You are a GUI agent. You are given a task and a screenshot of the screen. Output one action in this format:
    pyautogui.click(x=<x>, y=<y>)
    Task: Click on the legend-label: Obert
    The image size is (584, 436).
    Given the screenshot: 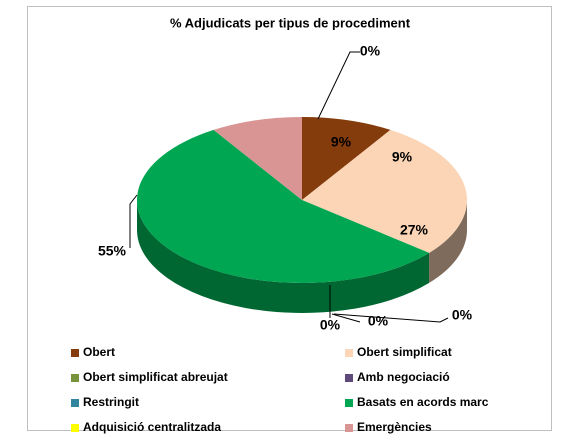 What is the action you would take?
    pyautogui.click(x=99, y=352)
    